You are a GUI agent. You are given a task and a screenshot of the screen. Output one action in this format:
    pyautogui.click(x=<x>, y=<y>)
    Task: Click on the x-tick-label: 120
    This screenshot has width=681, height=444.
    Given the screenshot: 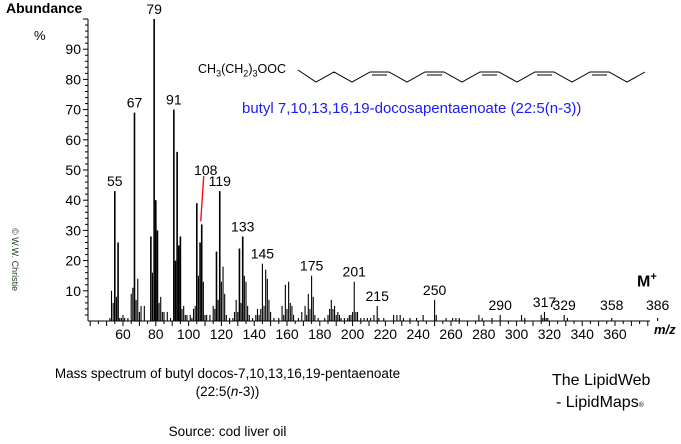 What is the action you would take?
    pyautogui.click(x=222, y=334)
    